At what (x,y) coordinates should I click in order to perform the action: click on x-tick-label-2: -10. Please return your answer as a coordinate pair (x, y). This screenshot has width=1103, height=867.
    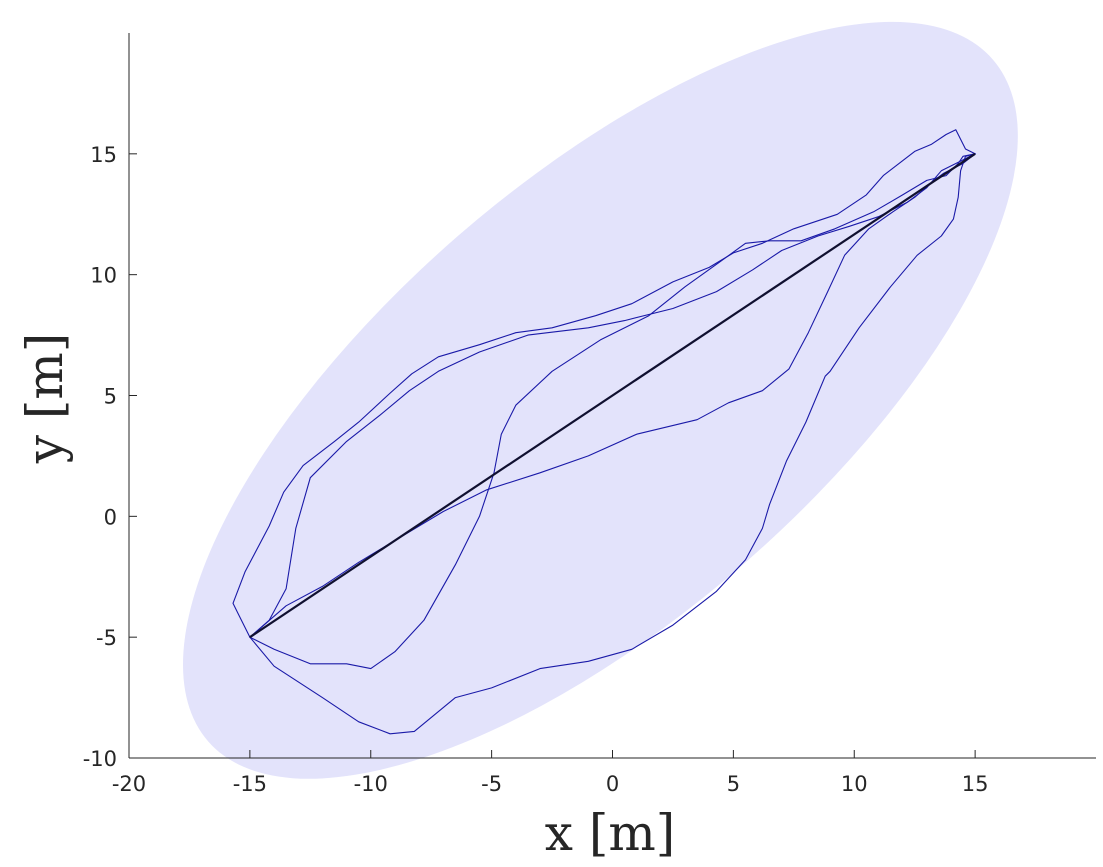
    Looking at the image, I should click on (371, 784).